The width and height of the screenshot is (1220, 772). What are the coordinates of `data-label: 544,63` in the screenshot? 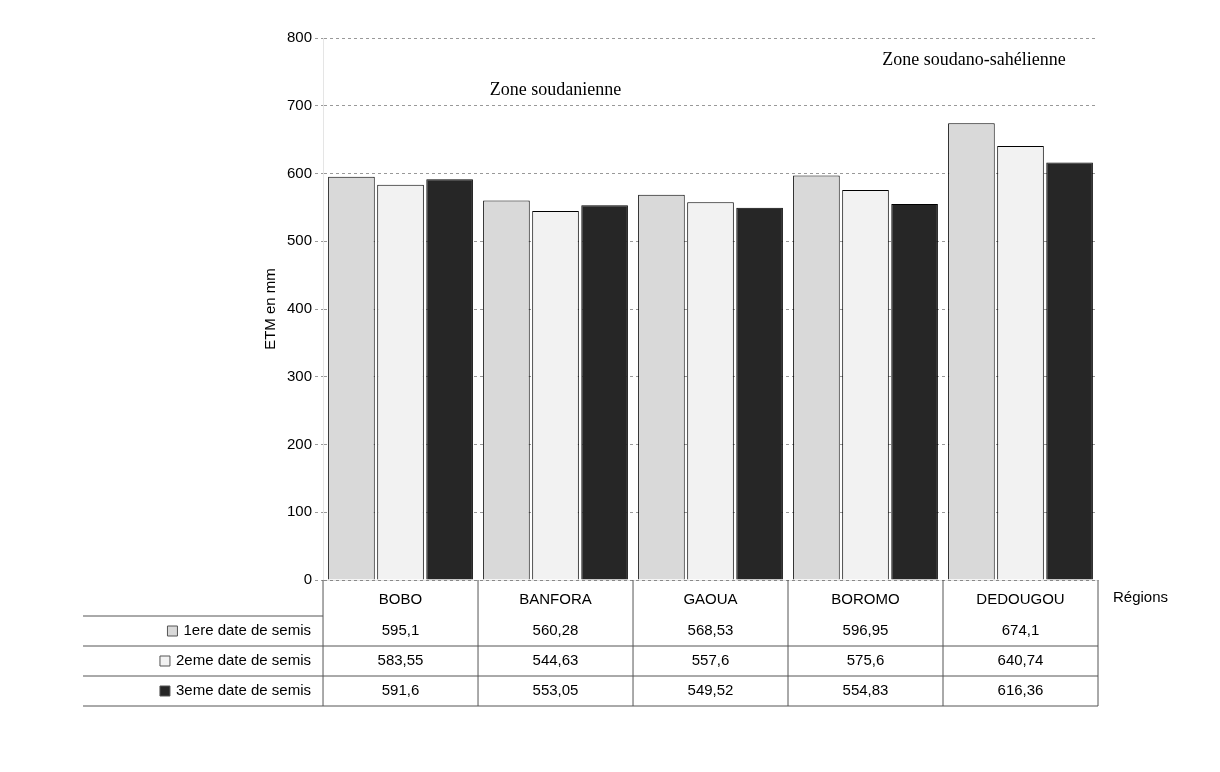 It's located at (555, 660).